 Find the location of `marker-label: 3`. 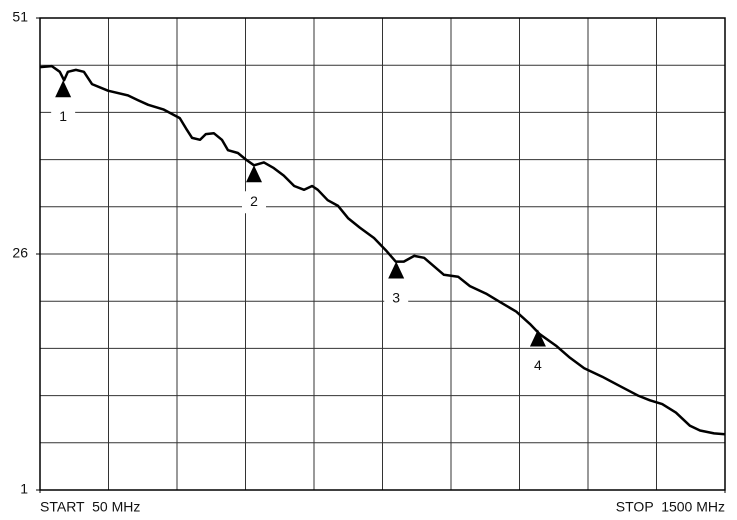

marker-label: 3 is located at coordinates (396, 297).